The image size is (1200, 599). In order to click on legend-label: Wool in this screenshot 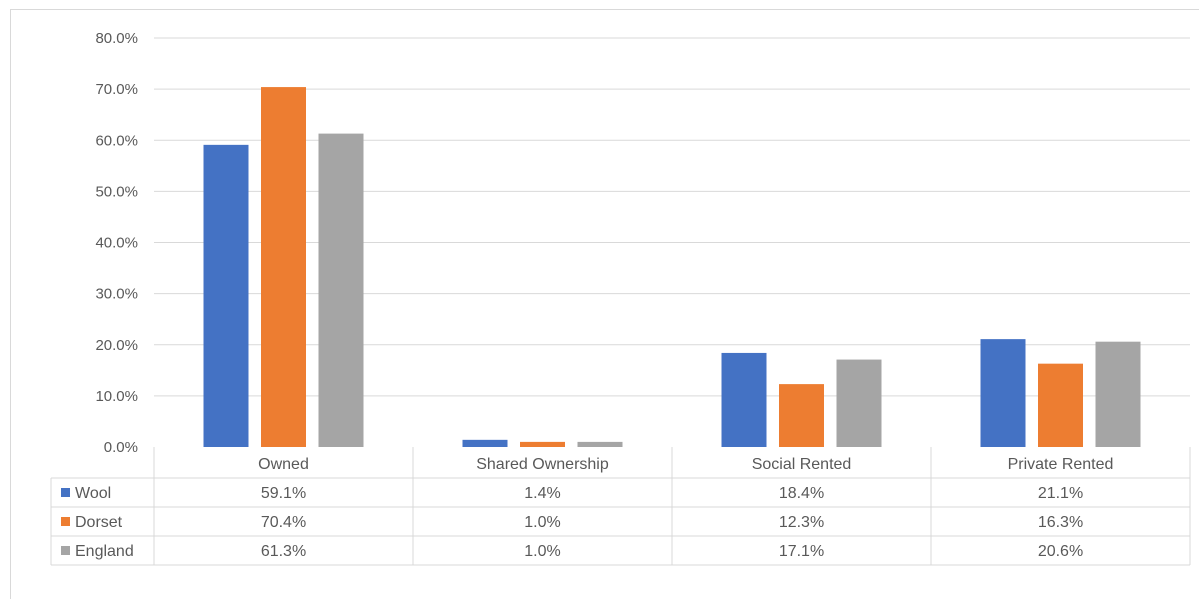, I will do `click(93, 493)`.